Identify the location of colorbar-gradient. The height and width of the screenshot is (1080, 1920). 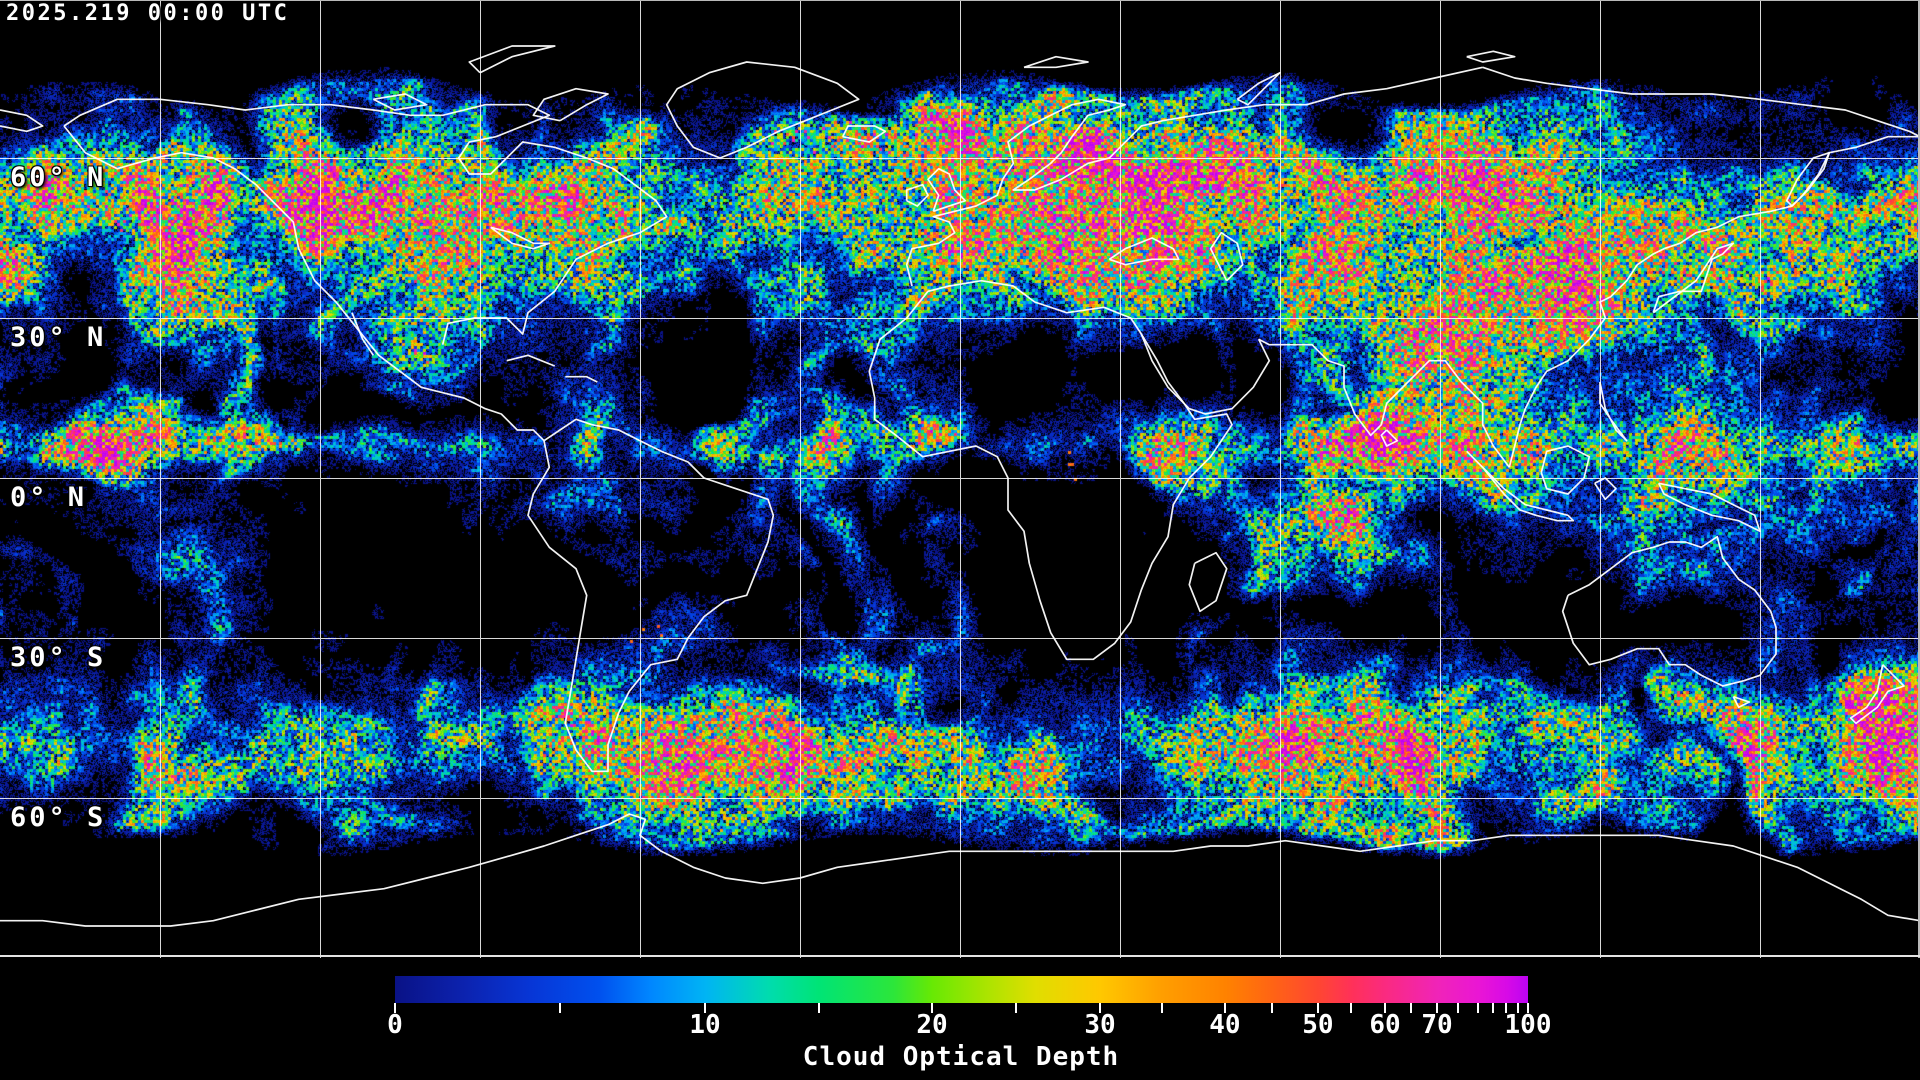
(961, 989).